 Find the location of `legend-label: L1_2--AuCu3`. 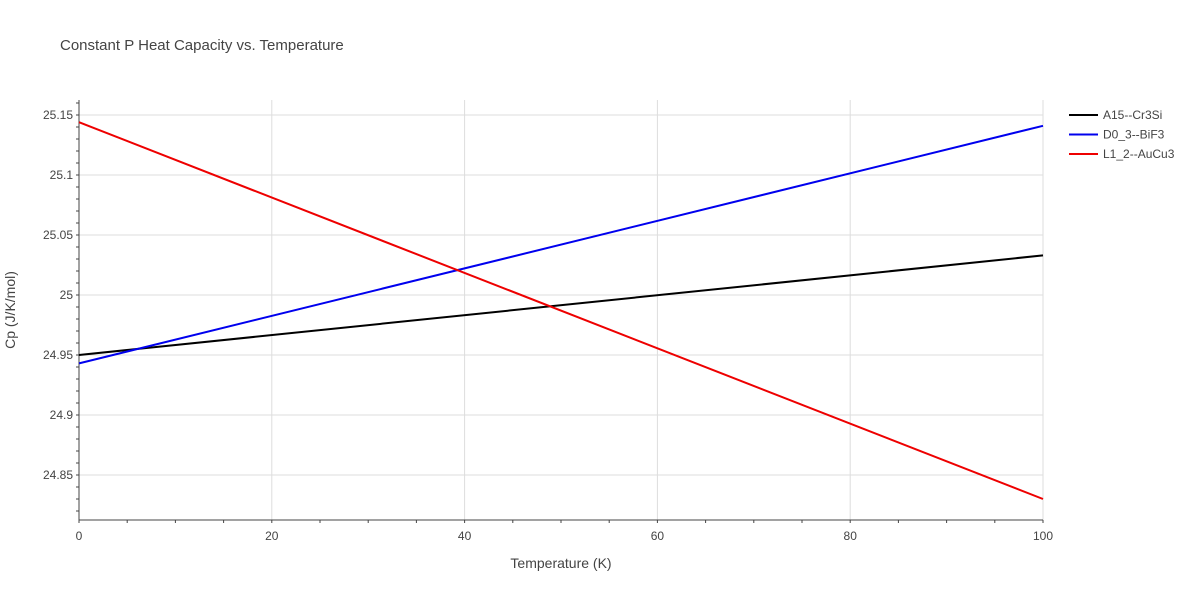

legend-label: L1_2--AuCu3 is located at coordinates (1139, 154).